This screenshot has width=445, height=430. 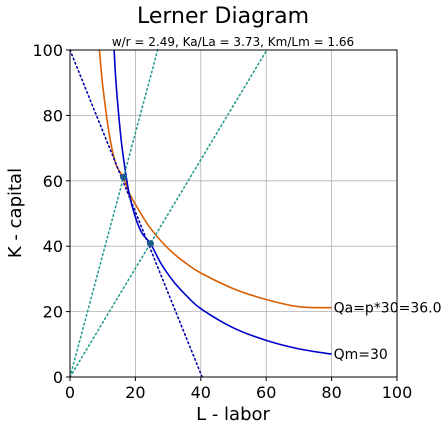 I want to click on curve-labels: Qa=p*30=36.0 Qm=30, so click(x=388, y=332).